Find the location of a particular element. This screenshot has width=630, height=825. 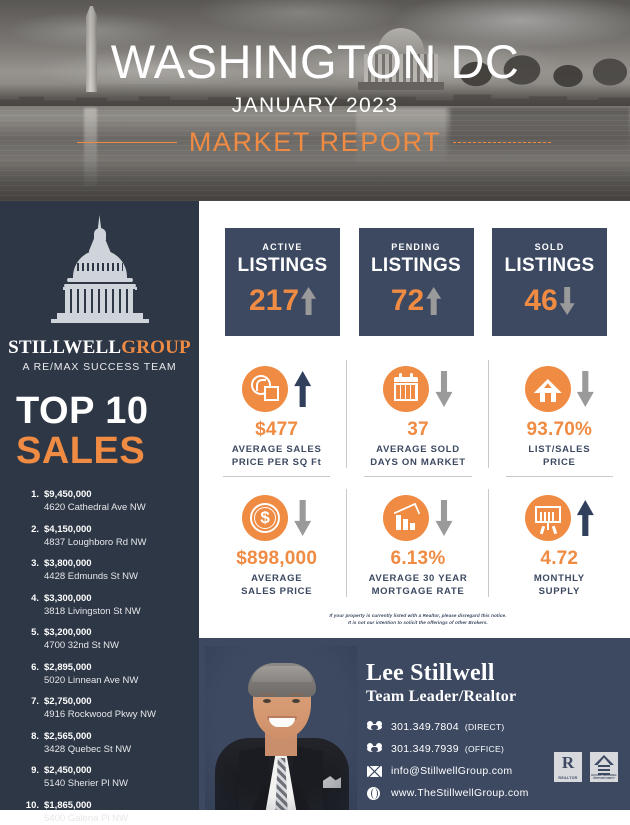

metric-label-line1: AVERAGE 30 YEAR is located at coordinates (418, 578).